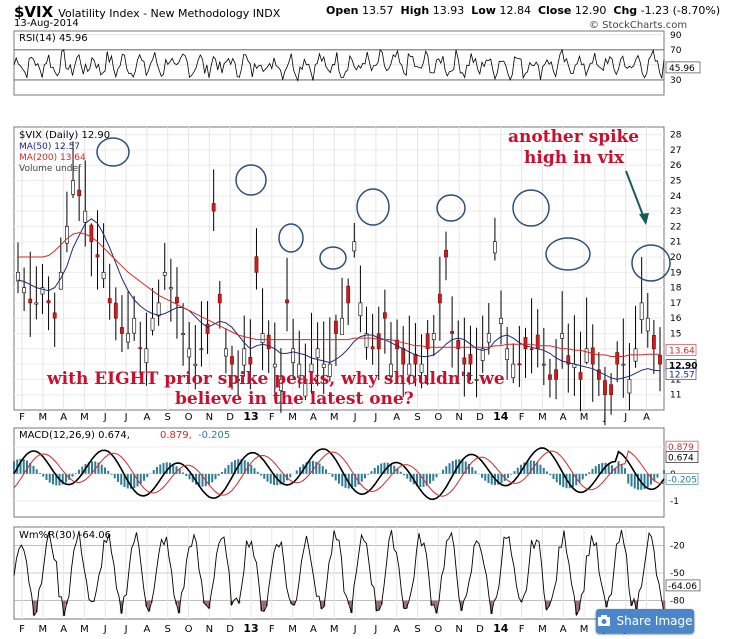 The height and width of the screenshot is (639, 740). What do you see at coordinates (22, 629) in the screenshot?
I see `wmr-x-tick-label: F` at bounding box center [22, 629].